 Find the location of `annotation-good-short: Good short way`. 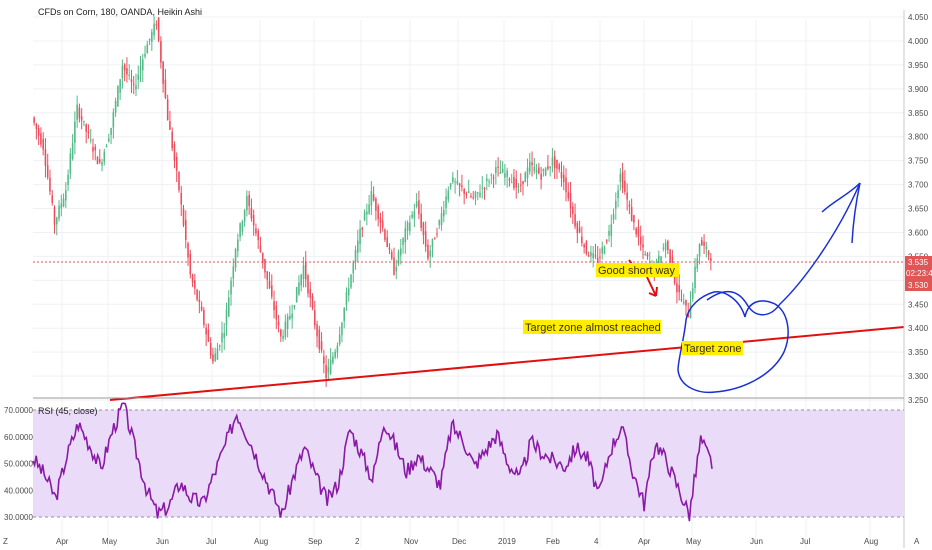

annotation-good-short: Good short way is located at coordinates (637, 270).